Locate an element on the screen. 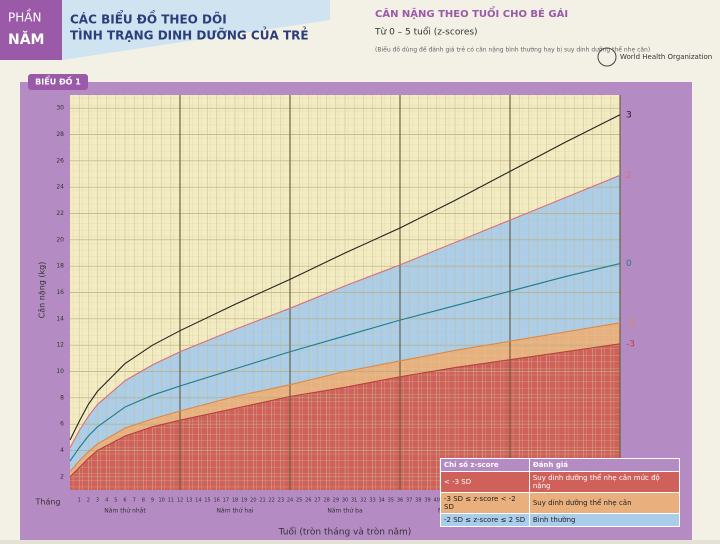 Image resolution: width=720 pixels, height=544 pixels. x-tick-label: 22 is located at coordinates (271, 501).